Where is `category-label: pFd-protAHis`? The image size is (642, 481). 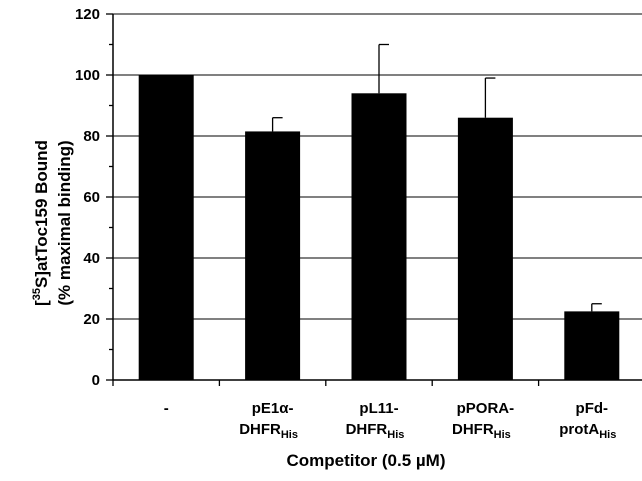
category-label: pFd-protAHis is located at coordinates (587, 420).